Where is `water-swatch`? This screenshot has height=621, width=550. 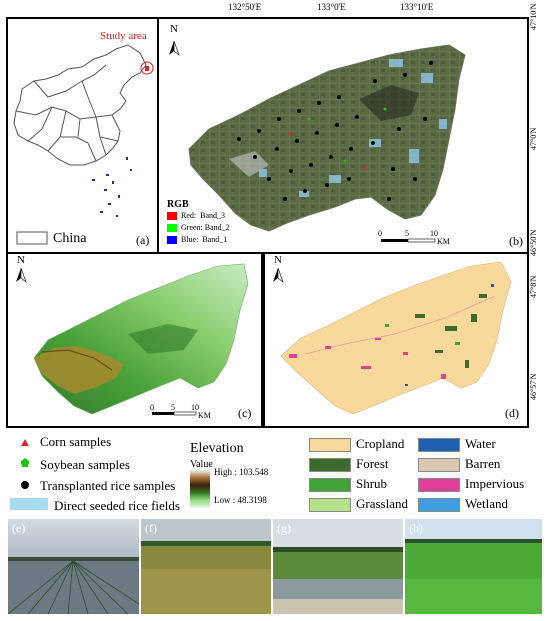 water-swatch is located at coordinates (439, 445).